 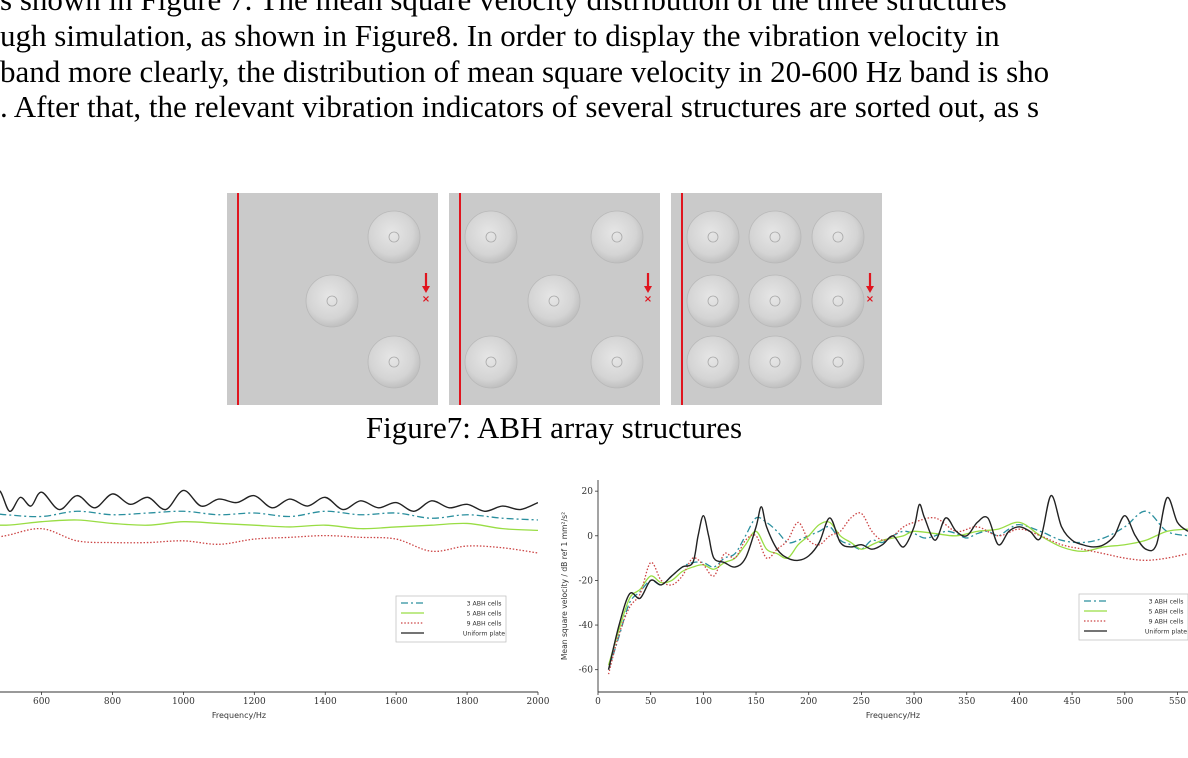 What do you see at coordinates (703, 702) in the screenshot?
I see `x-tick-label: 100` at bounding box center [703, 702].